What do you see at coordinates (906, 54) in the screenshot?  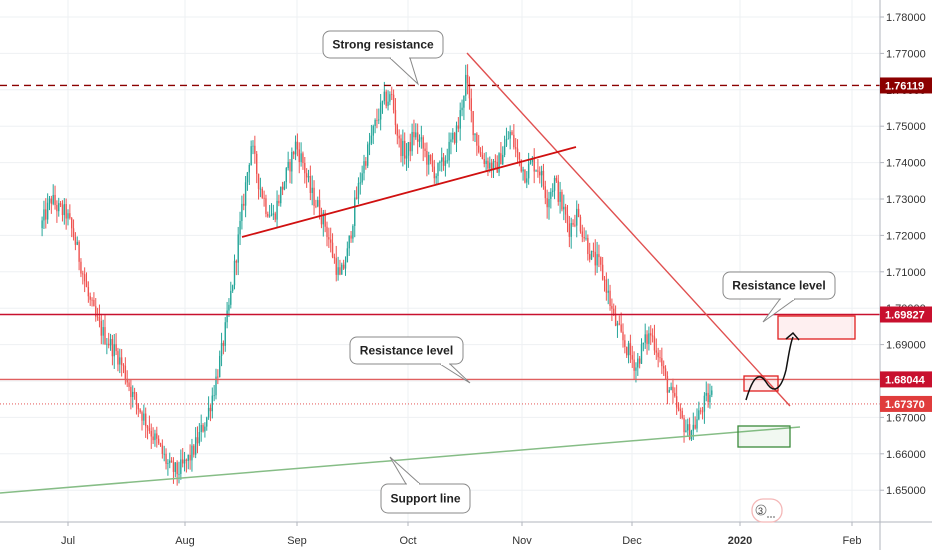 I see `y-tick-label: 1.77000` at bounding box center [906, 54].